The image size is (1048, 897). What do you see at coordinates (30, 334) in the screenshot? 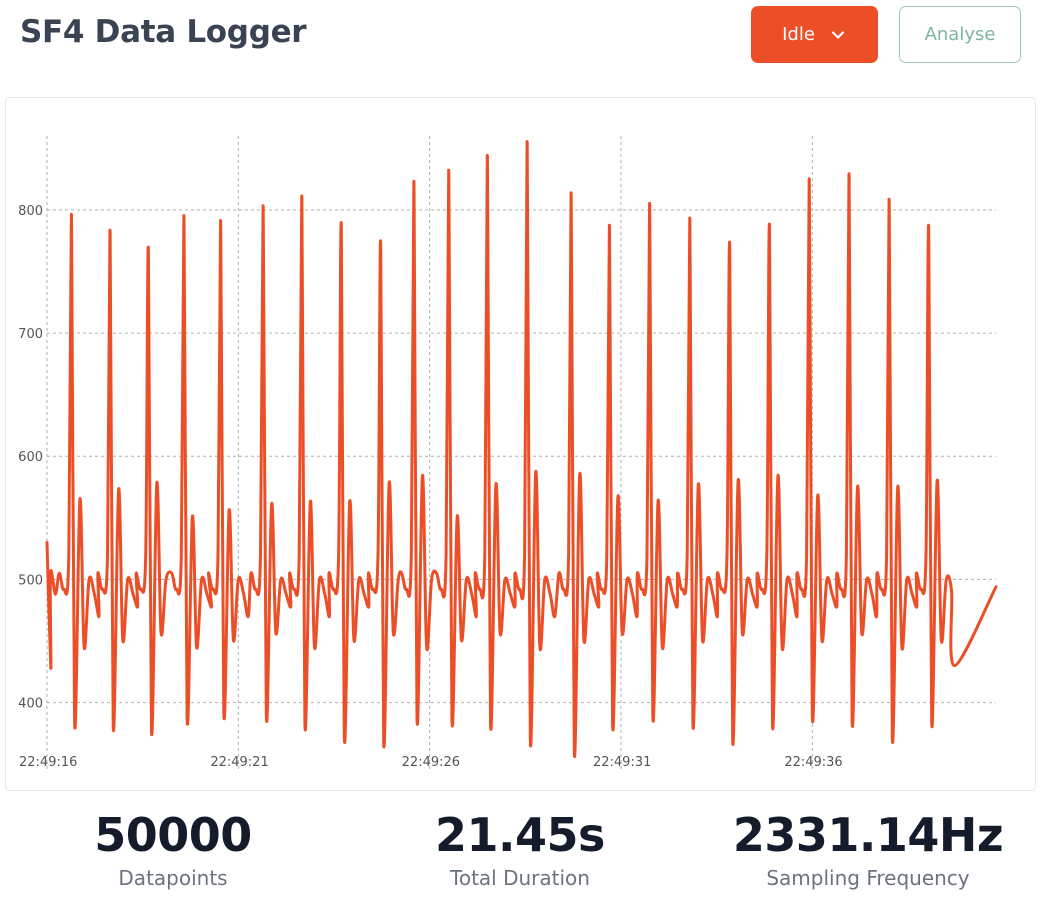
I see `y-tick-label: 700` at bounding box center [30, 334].